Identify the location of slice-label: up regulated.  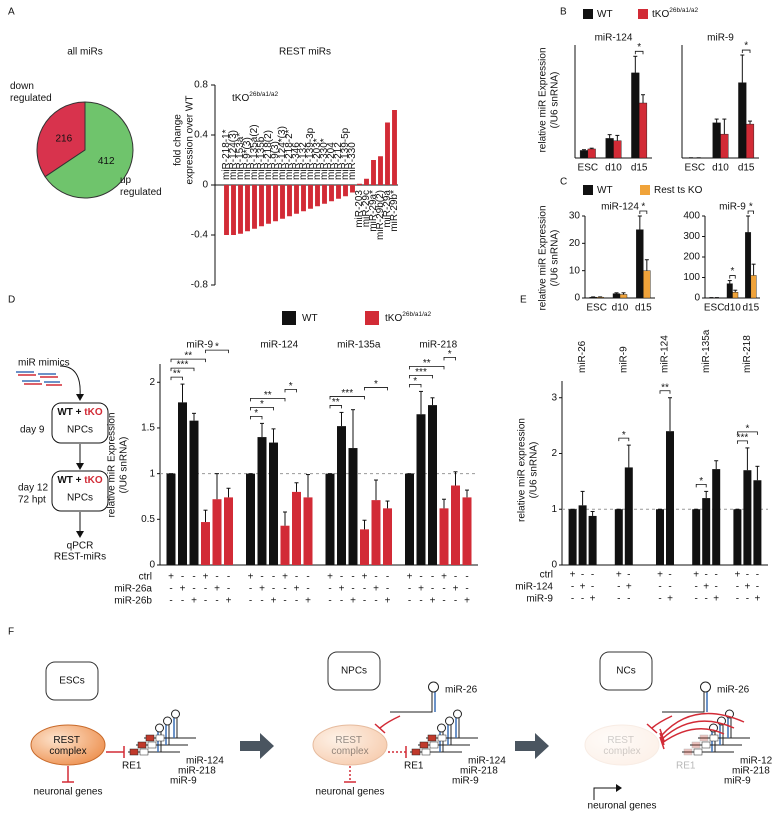
(141, 186).